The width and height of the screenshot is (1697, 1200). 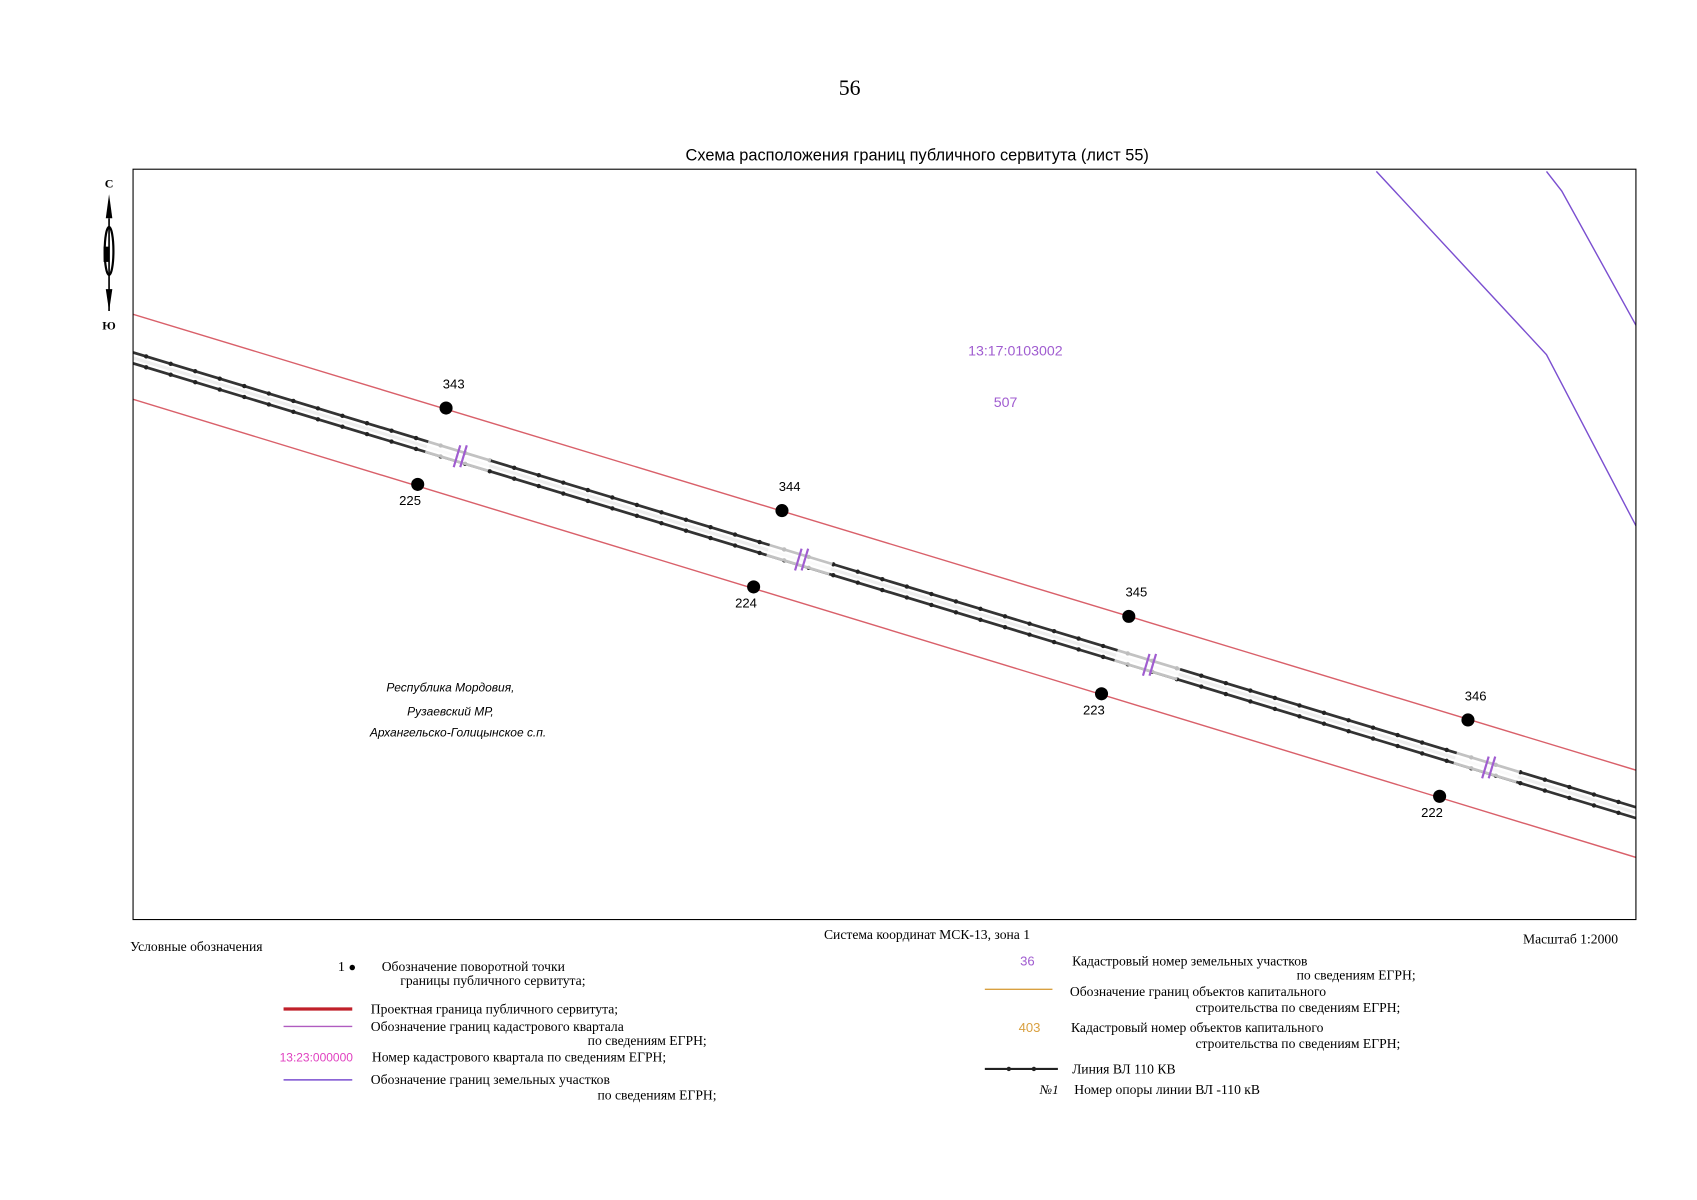 What do you see at coordinates (746, 603) in the screenshot?
I see `point-label: 224` at bounding box center [746, 603].